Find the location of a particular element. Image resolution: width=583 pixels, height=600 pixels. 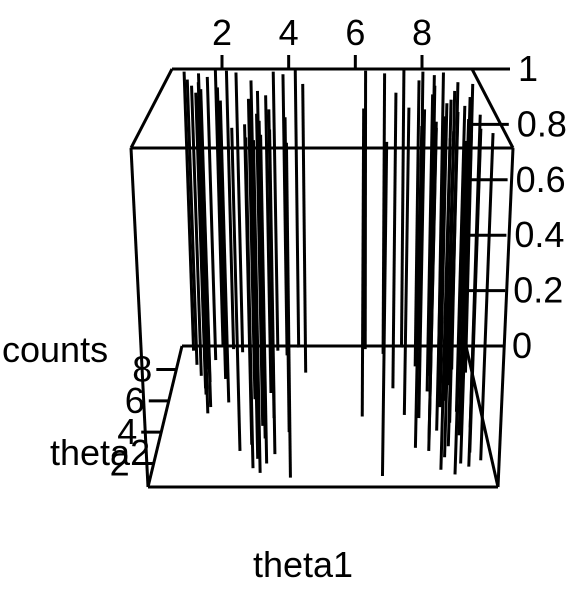

z-tick-label: 0.2 is located at coordinates (538, 290).